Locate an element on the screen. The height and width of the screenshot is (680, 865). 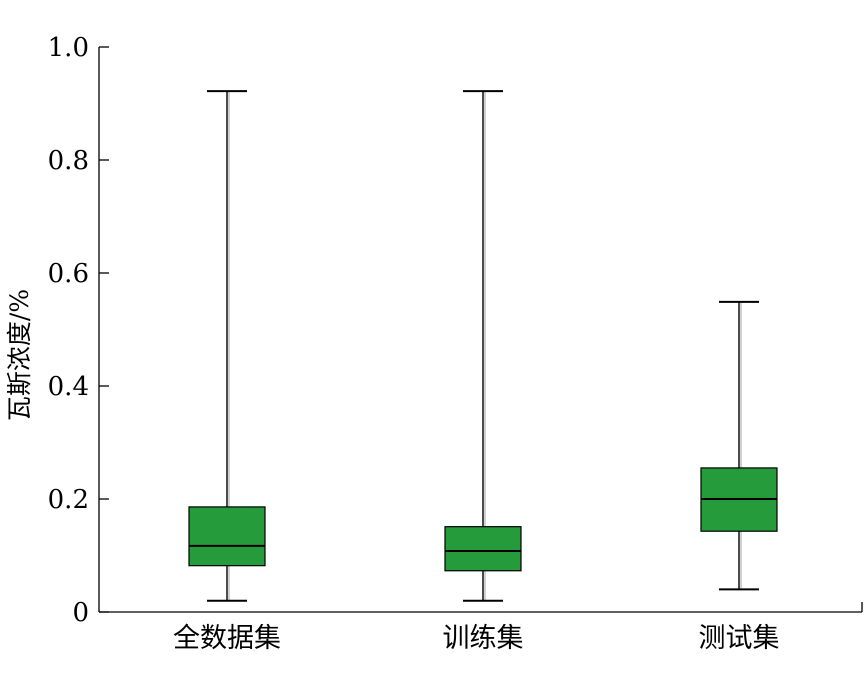
x-axis: 全数据集 训练集 测试集 is located at coordinates (481, 628).